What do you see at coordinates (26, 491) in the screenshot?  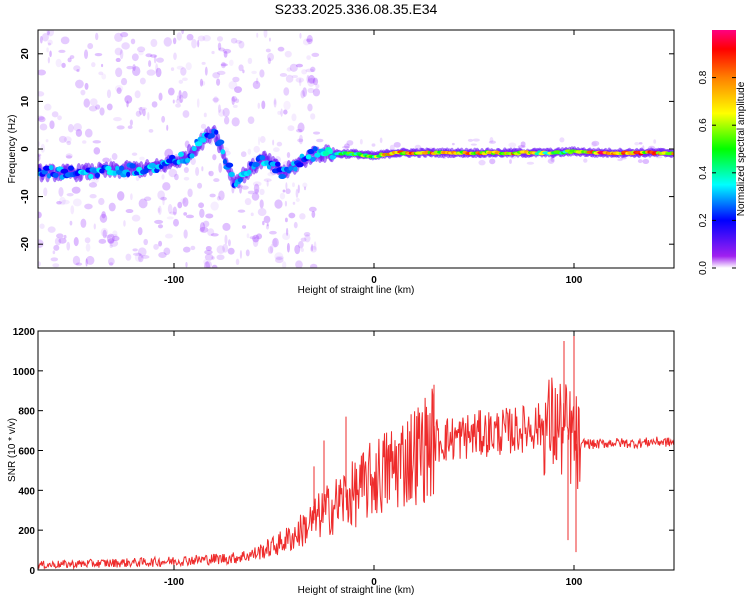 I see `y-tick-label: 400` at bounding box center [26, 491].